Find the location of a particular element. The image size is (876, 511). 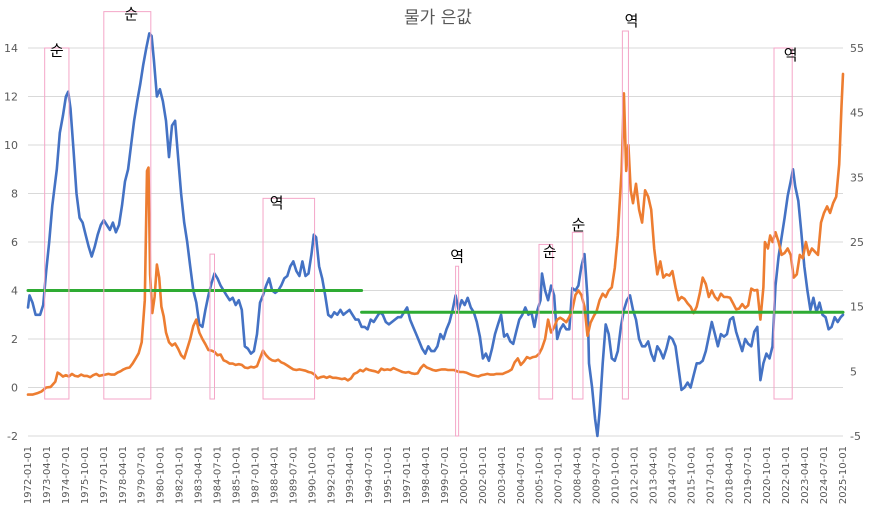

x-tick-label: 1978-04-01 is located at coordinates (123, 475).